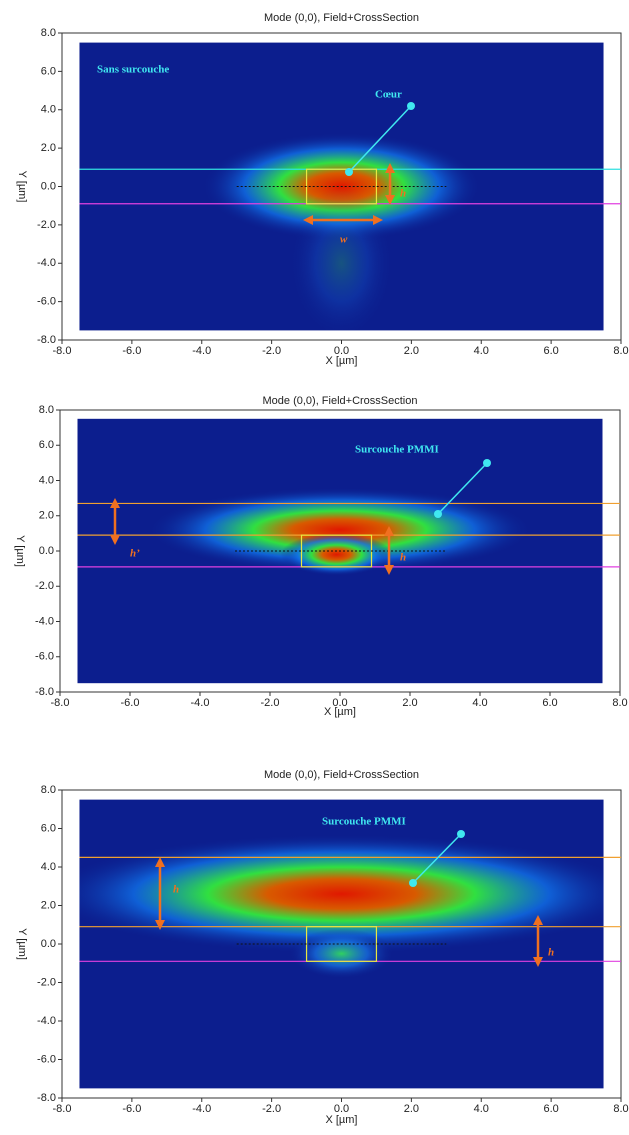 This screenshot has width=629, height=1135. Describe the element at coordinates (388, 95) in the screenshot. I see `annotation: Cœur` at that location.